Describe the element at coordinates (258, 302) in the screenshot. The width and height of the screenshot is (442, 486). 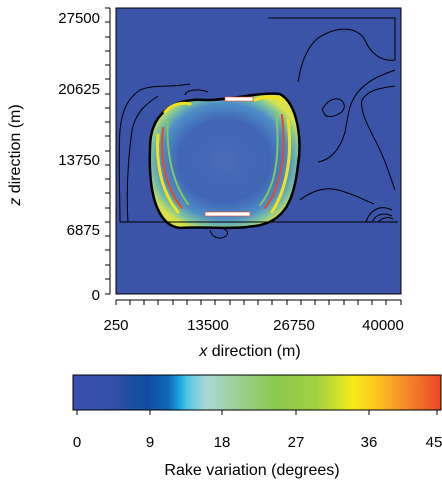
I see `x-minor-ticks` at that location.